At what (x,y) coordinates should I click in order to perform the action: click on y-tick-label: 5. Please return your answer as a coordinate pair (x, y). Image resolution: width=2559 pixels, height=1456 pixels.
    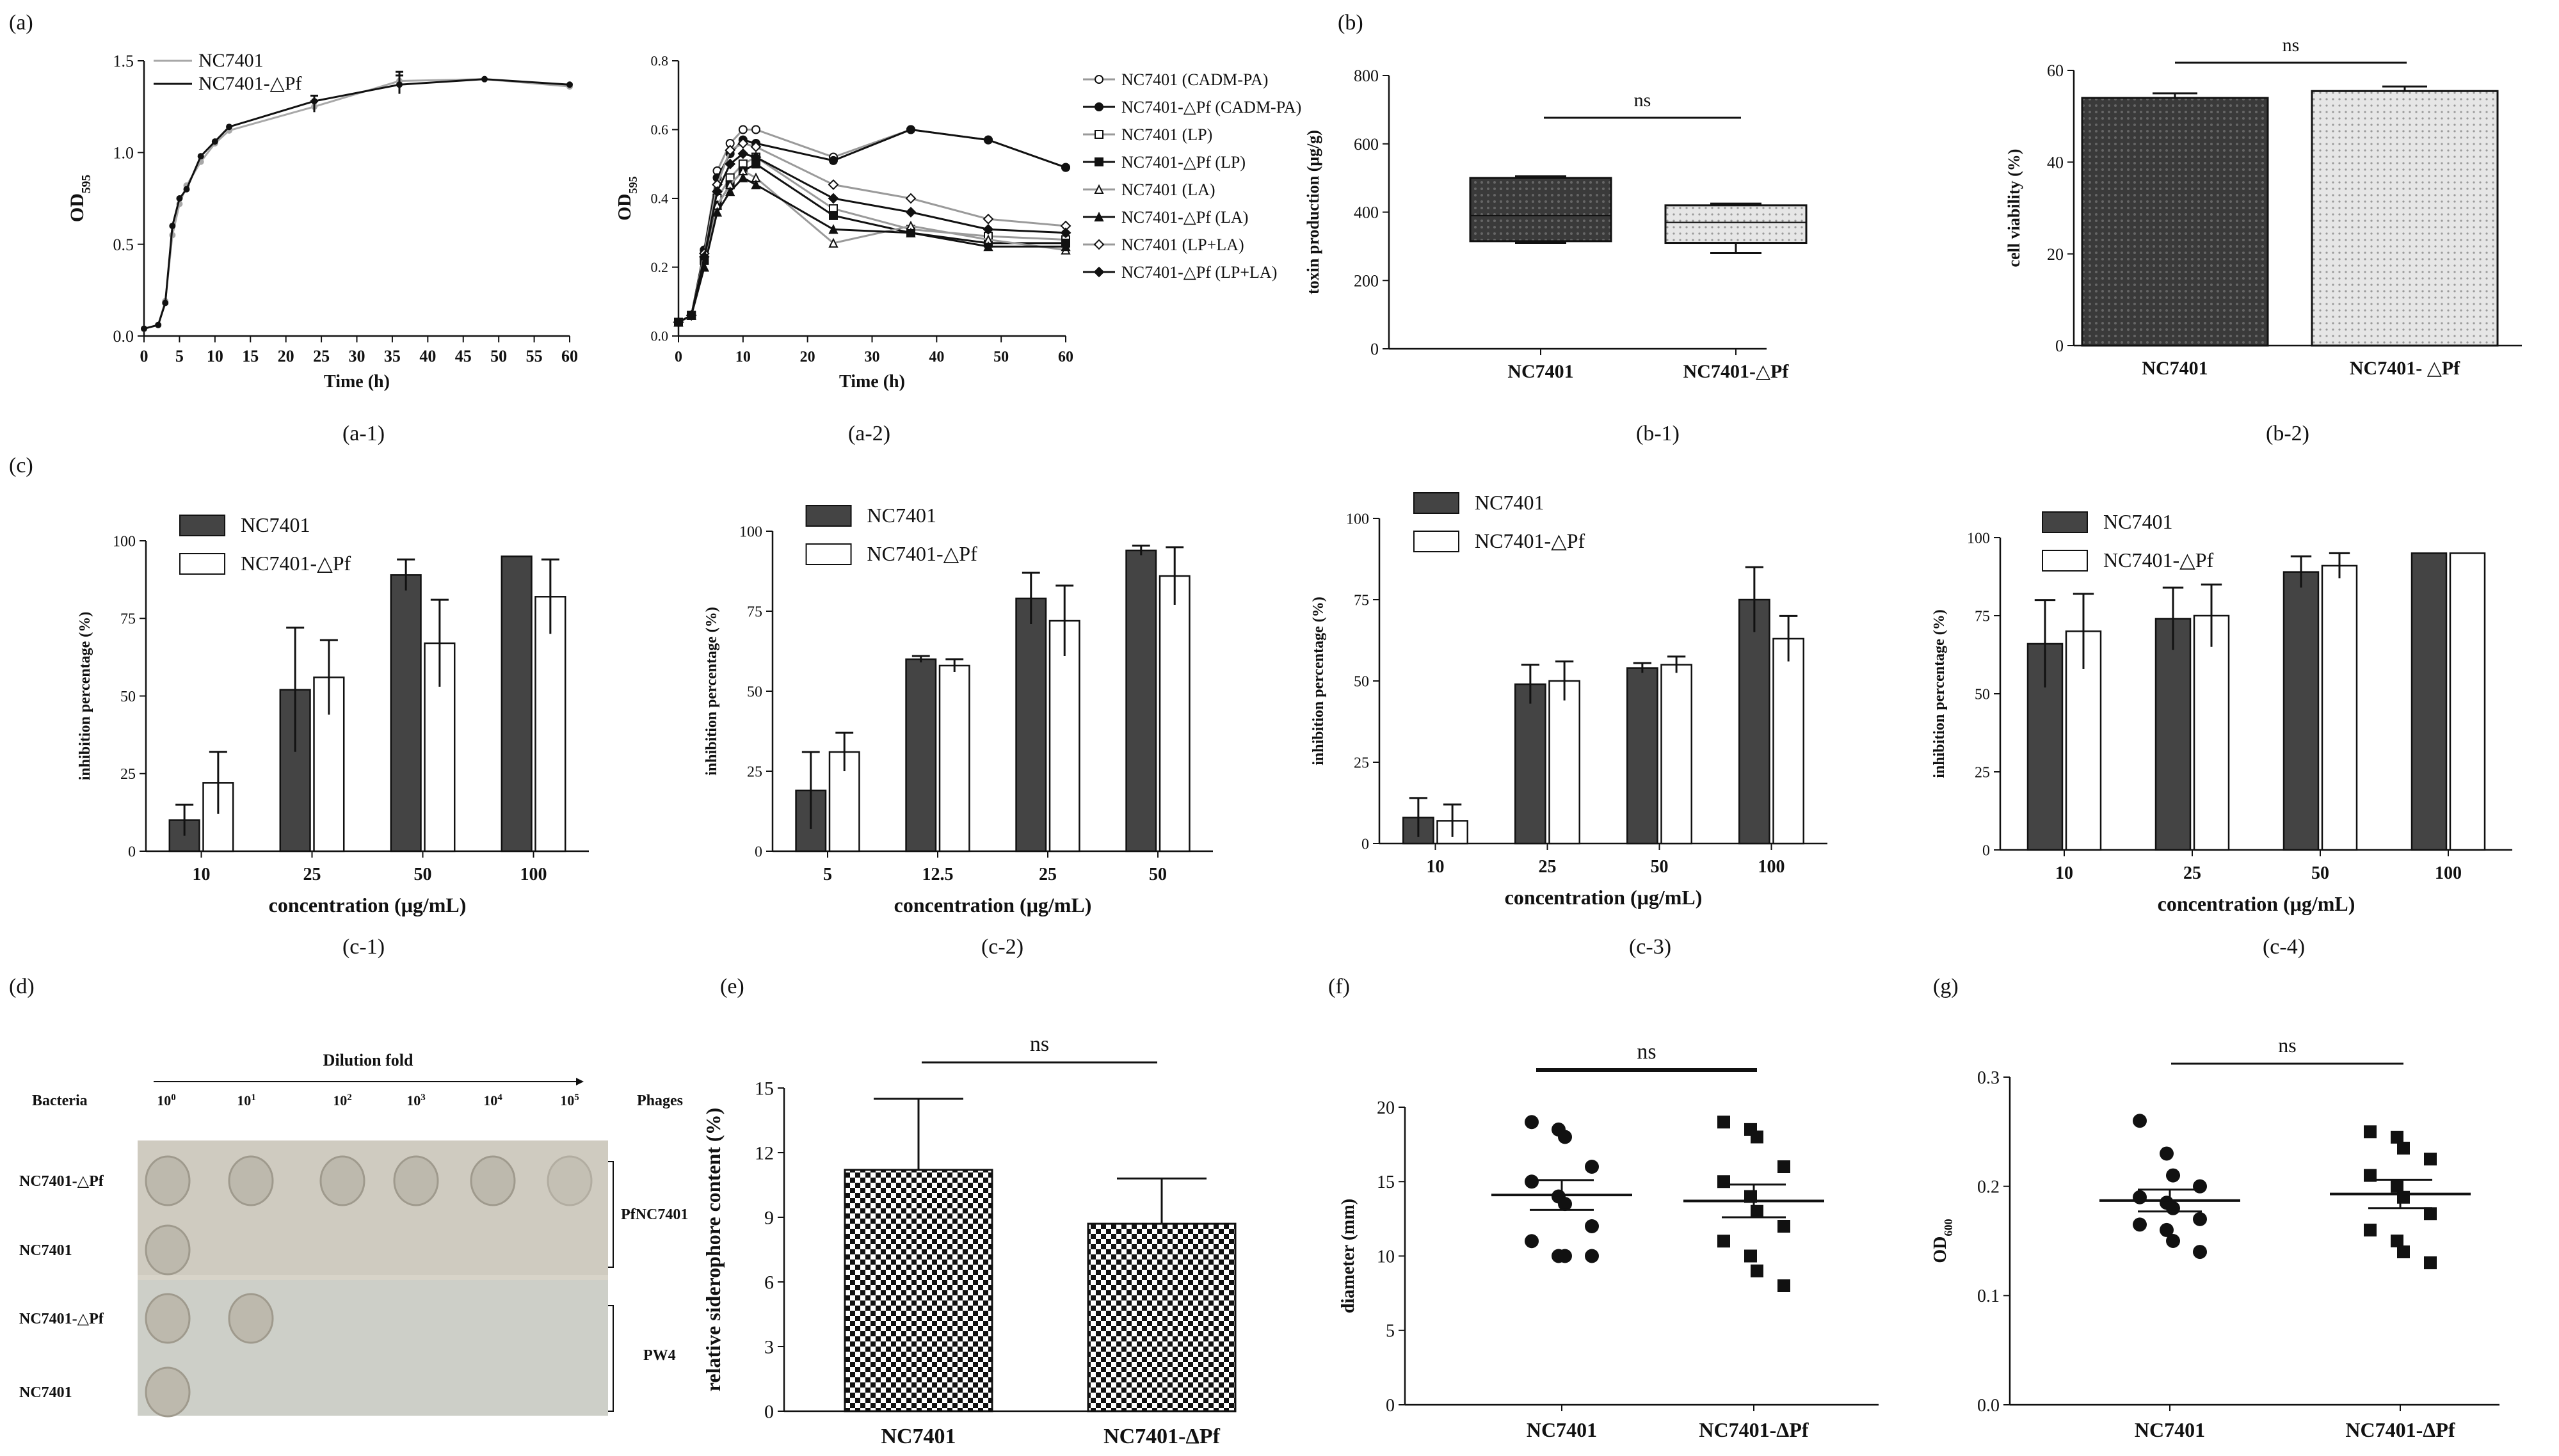
    Looking at the image, I should click on (1391, 1331).